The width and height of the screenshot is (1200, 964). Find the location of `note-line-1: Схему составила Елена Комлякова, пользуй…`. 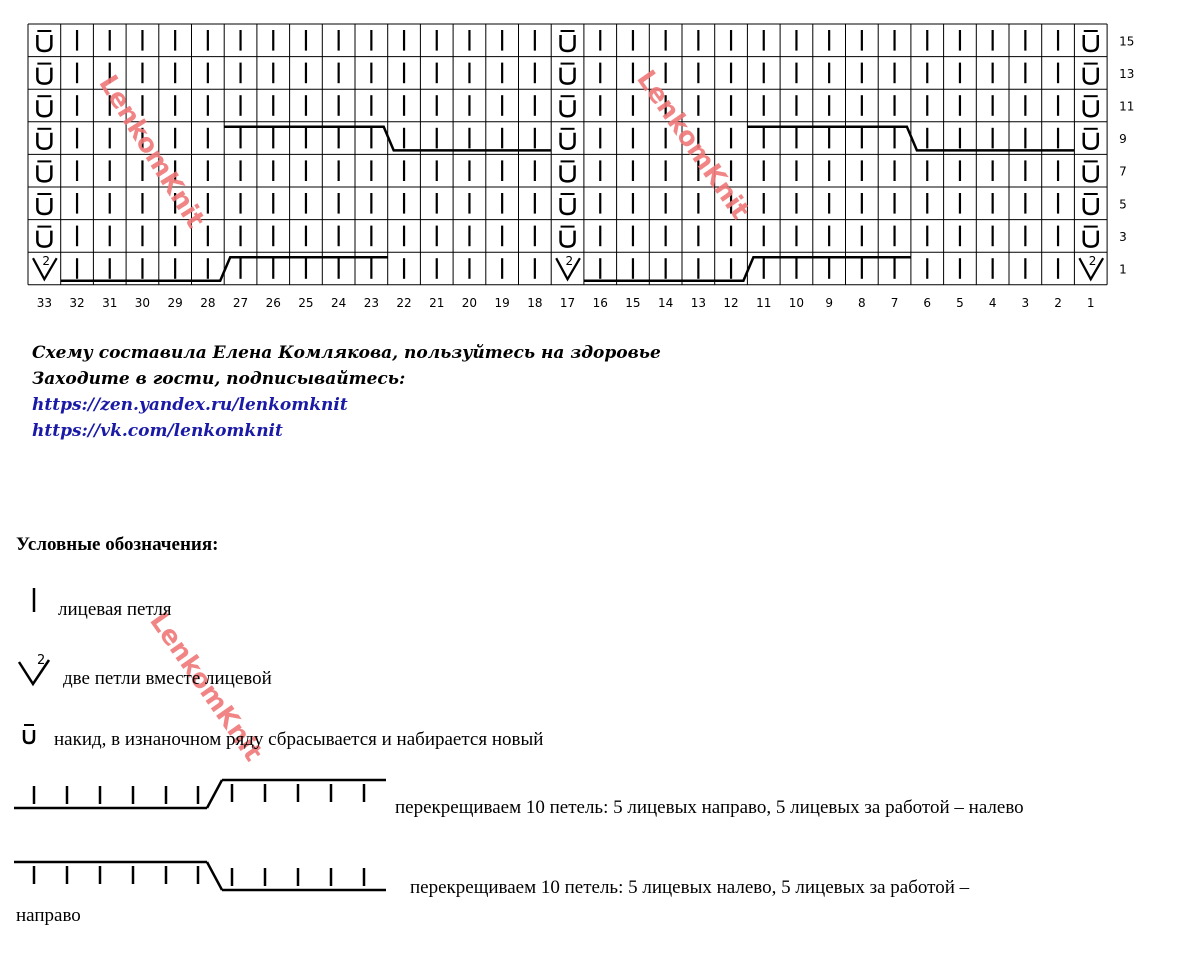

note-line-1: Схему составила Елена Комлякова, пользуй… is located at coordinates (346, 353).